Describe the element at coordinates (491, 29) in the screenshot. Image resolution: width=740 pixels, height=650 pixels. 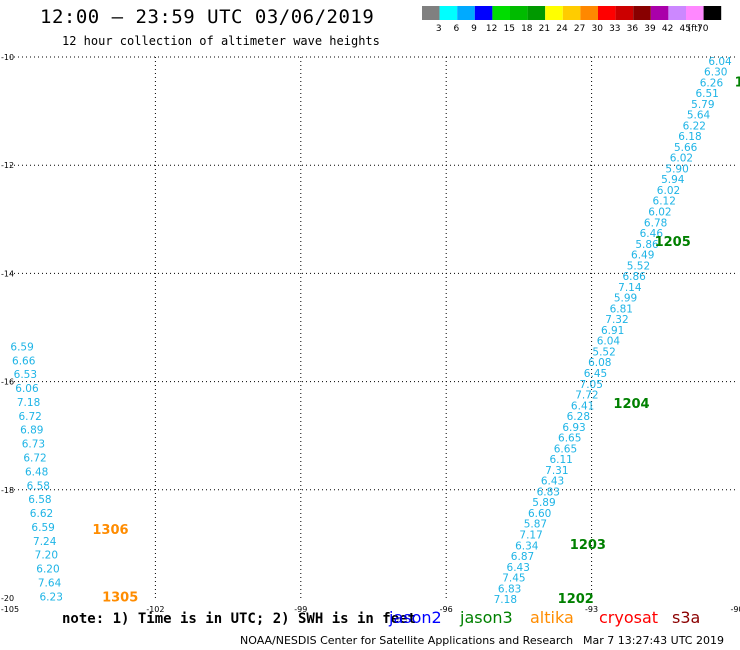
I see `legend-label: 12` at that location.